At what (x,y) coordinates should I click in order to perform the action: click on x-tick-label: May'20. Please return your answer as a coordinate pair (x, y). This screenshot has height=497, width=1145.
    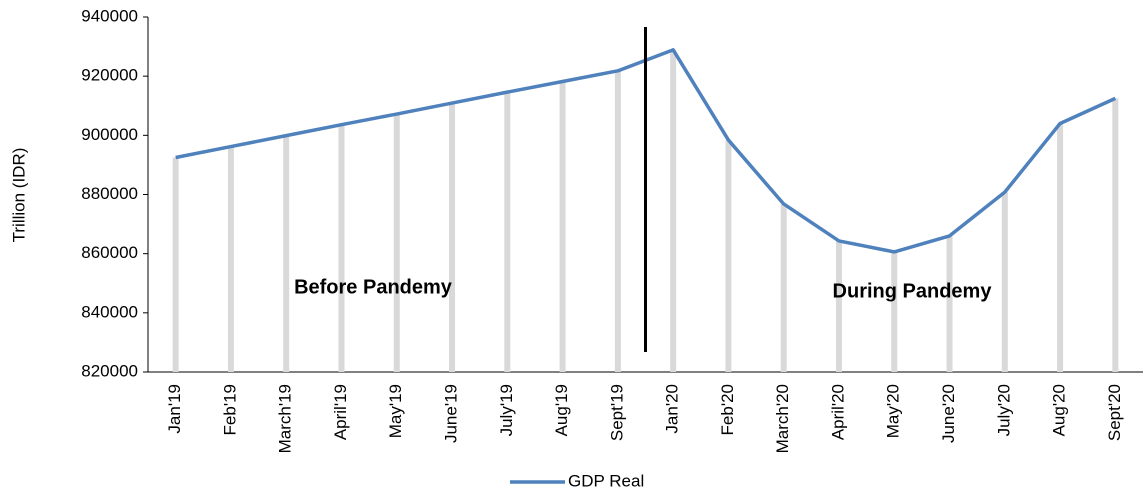
    Looking at the image, I should click on (893, 411).